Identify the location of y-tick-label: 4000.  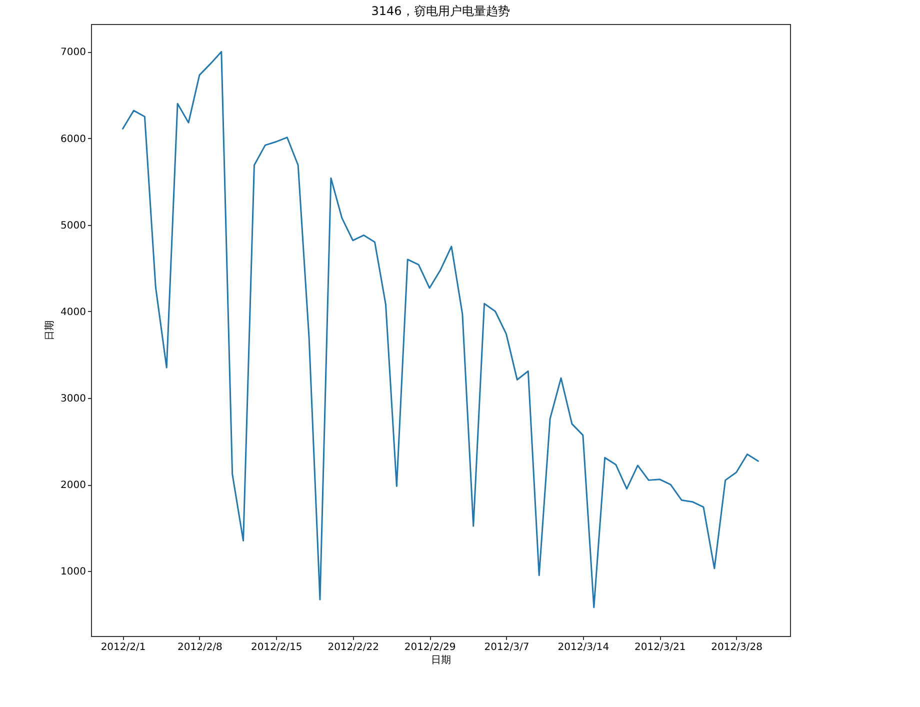
(73, 312).